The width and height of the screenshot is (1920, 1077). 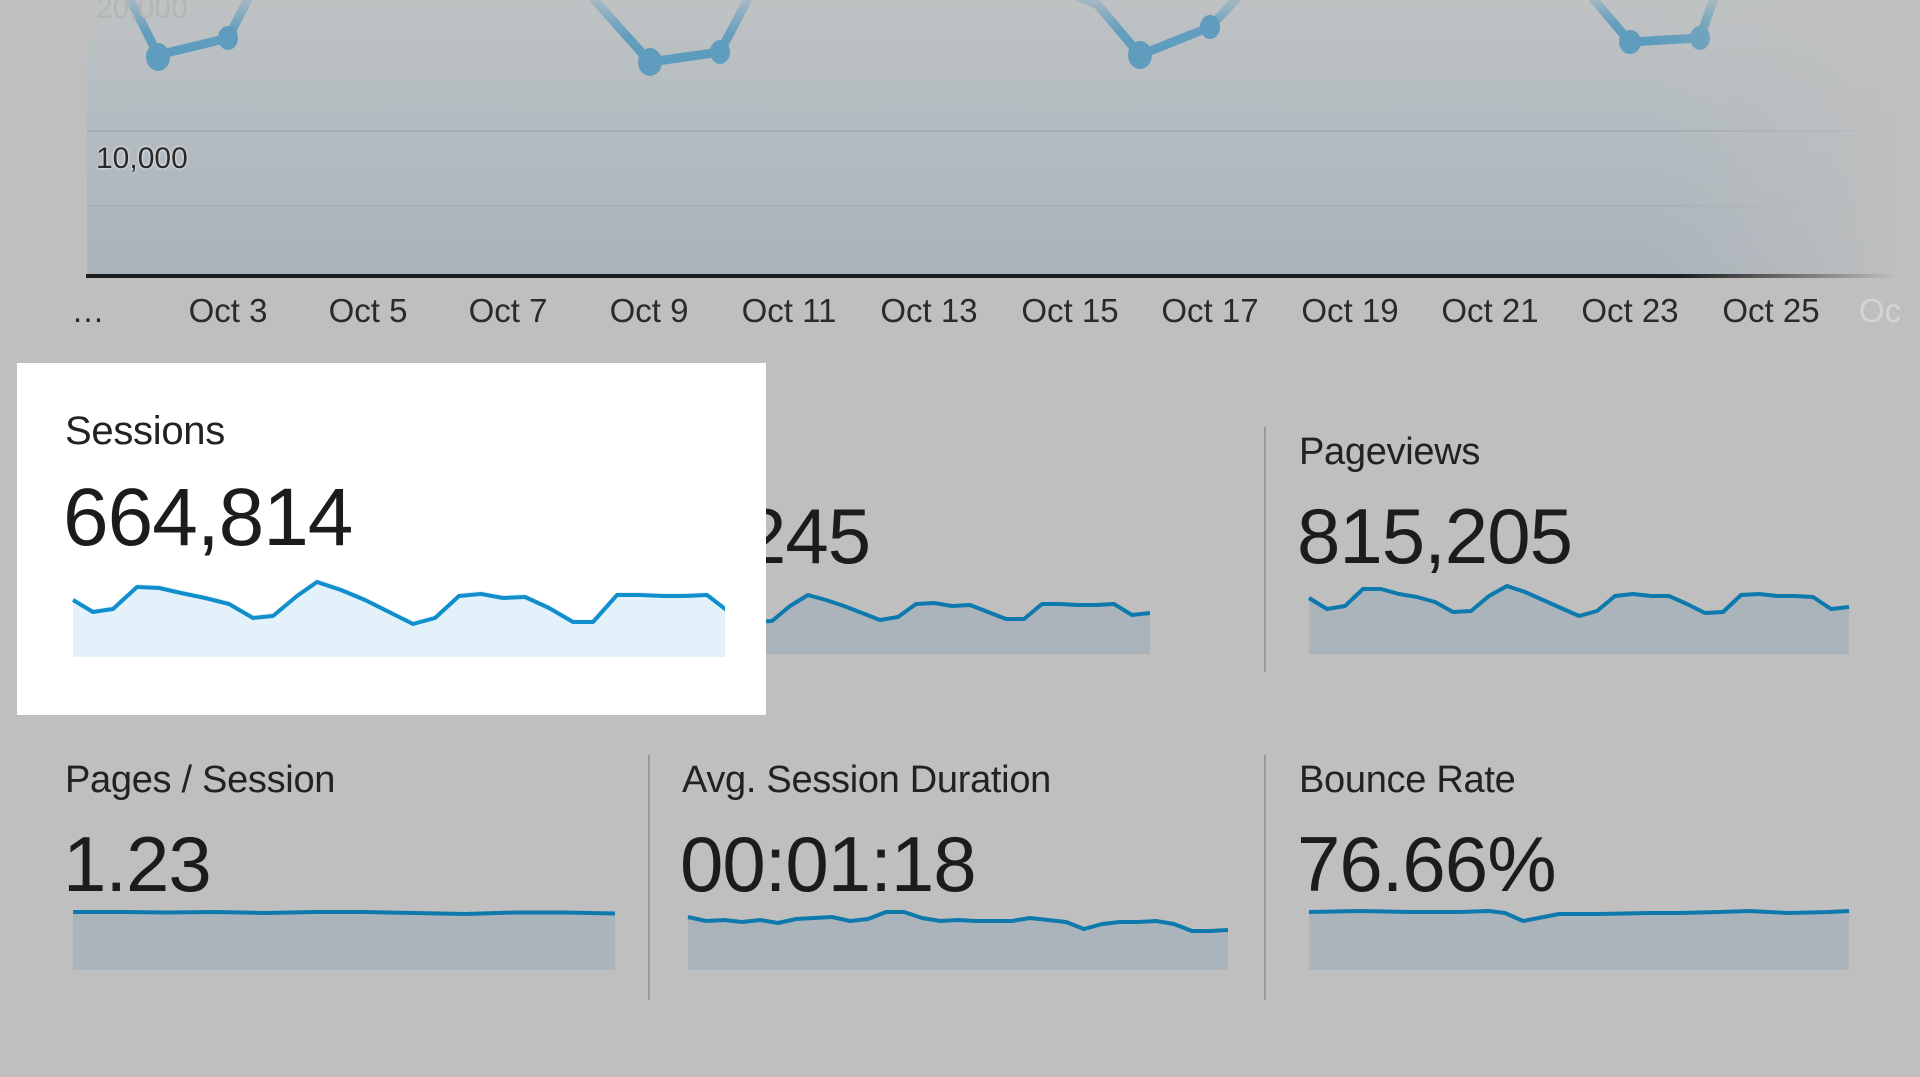 What do you see at coordinates (1210, 310) in the screenshot?
I see `x-axis-label: Oct 17` at bounding box center [1210, 310].